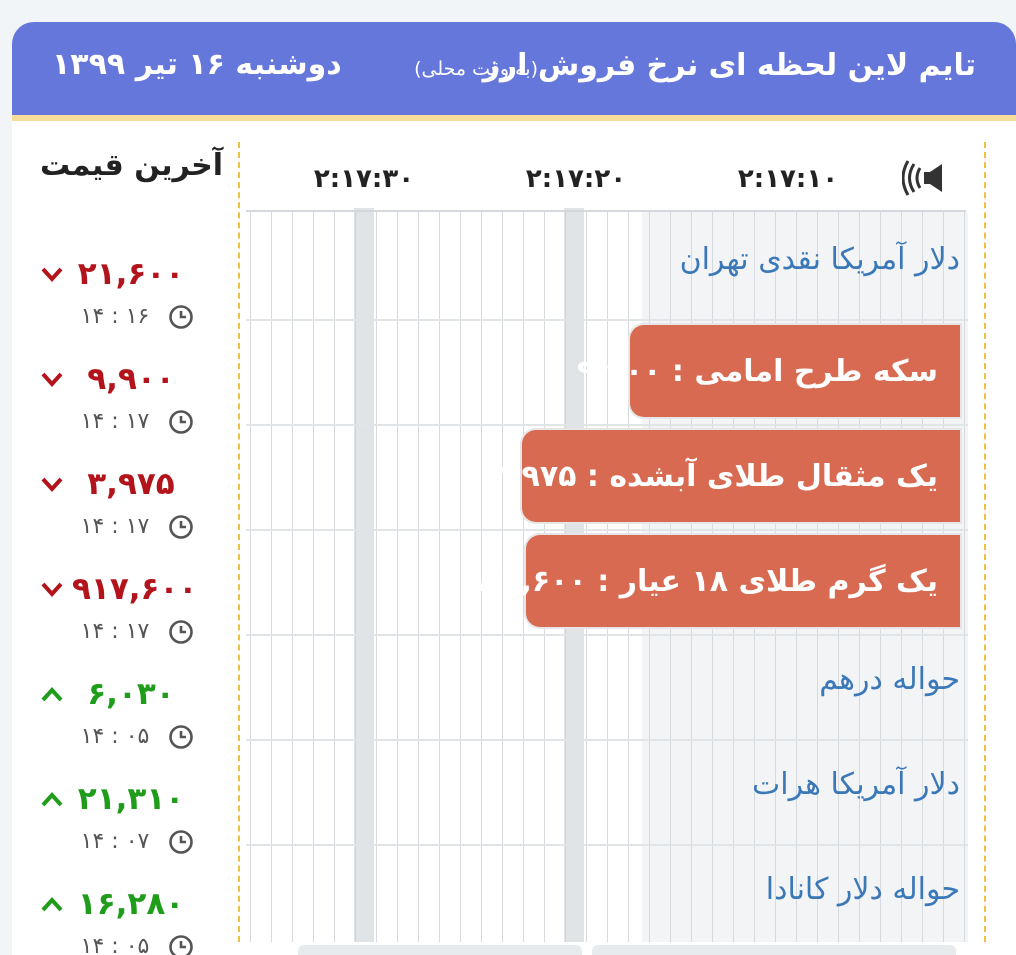 The image size is (1016, 955). Describe the element at coordinates (788, 179) in the screenshot. I see `time-label: ۲:۱۷:۱۰` at that location.